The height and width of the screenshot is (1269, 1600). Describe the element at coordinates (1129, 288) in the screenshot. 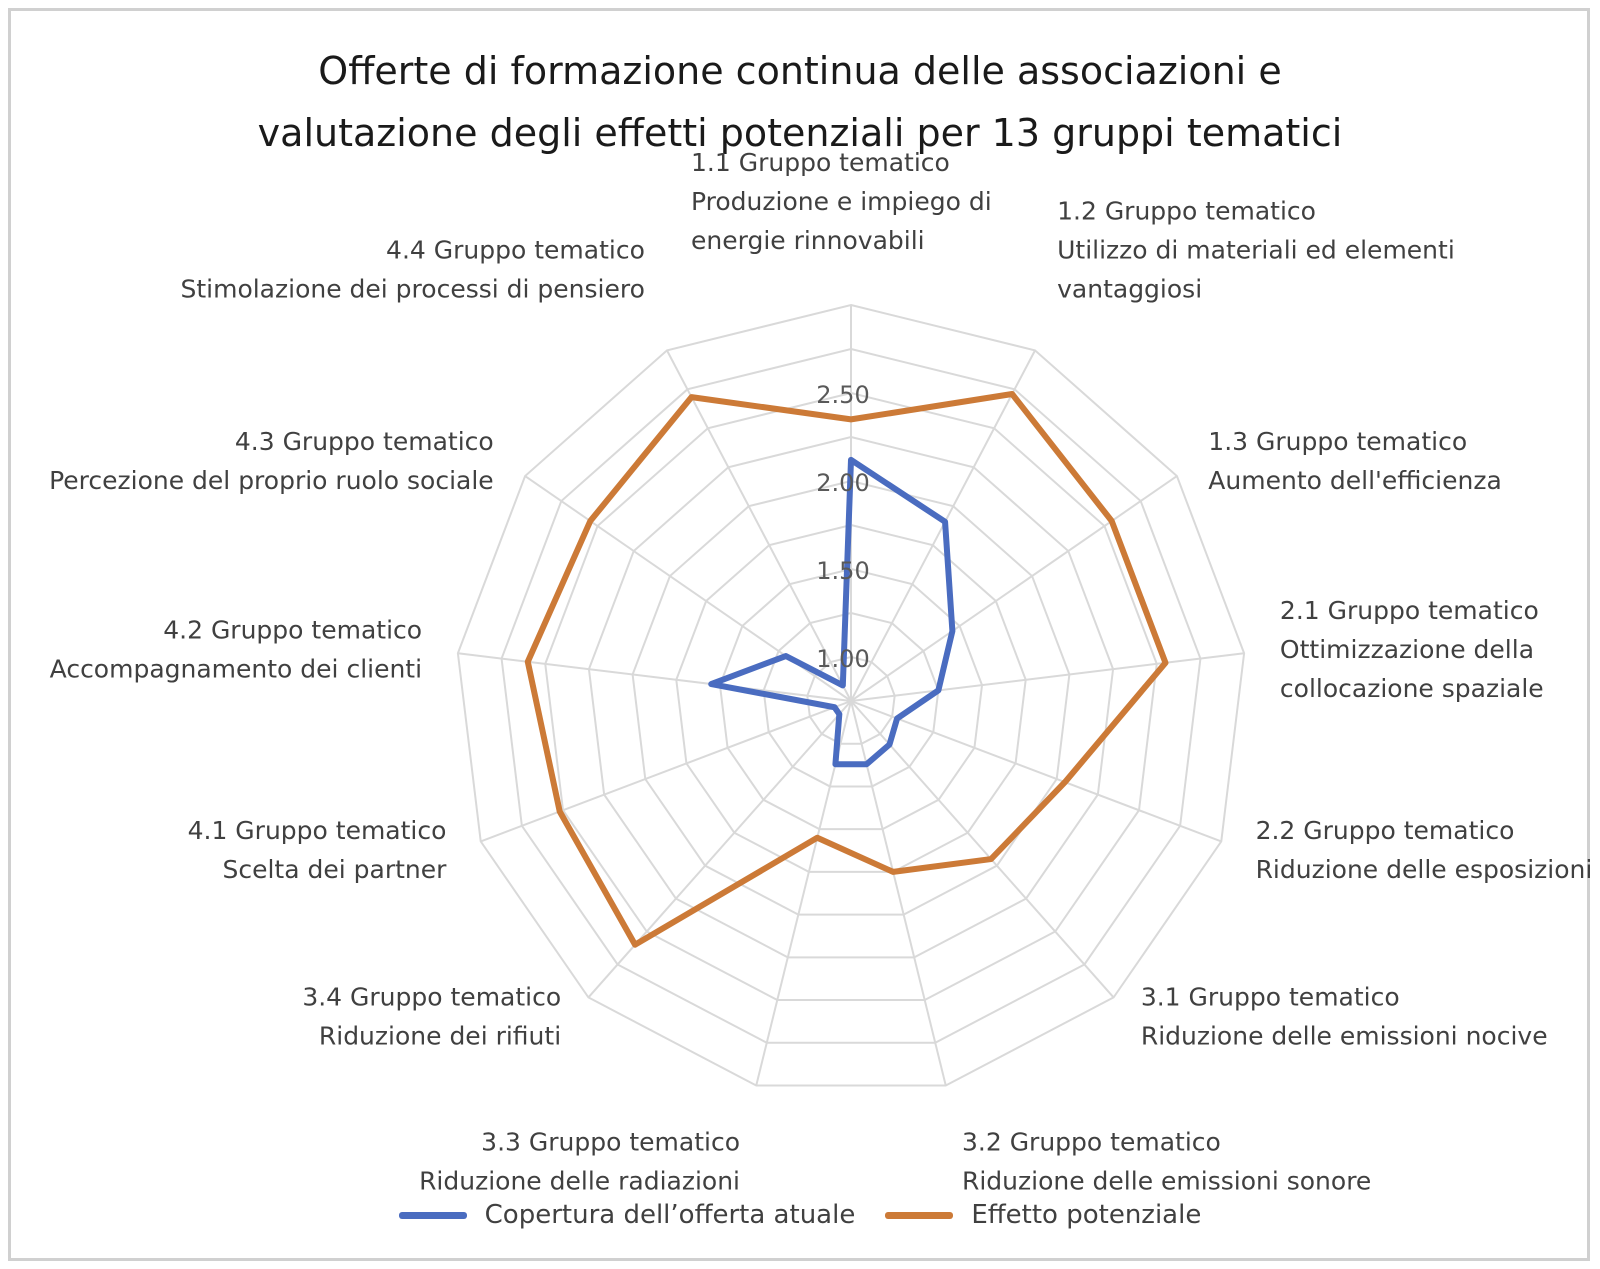

I see `category-label-line: vantaggiosi` at that location.